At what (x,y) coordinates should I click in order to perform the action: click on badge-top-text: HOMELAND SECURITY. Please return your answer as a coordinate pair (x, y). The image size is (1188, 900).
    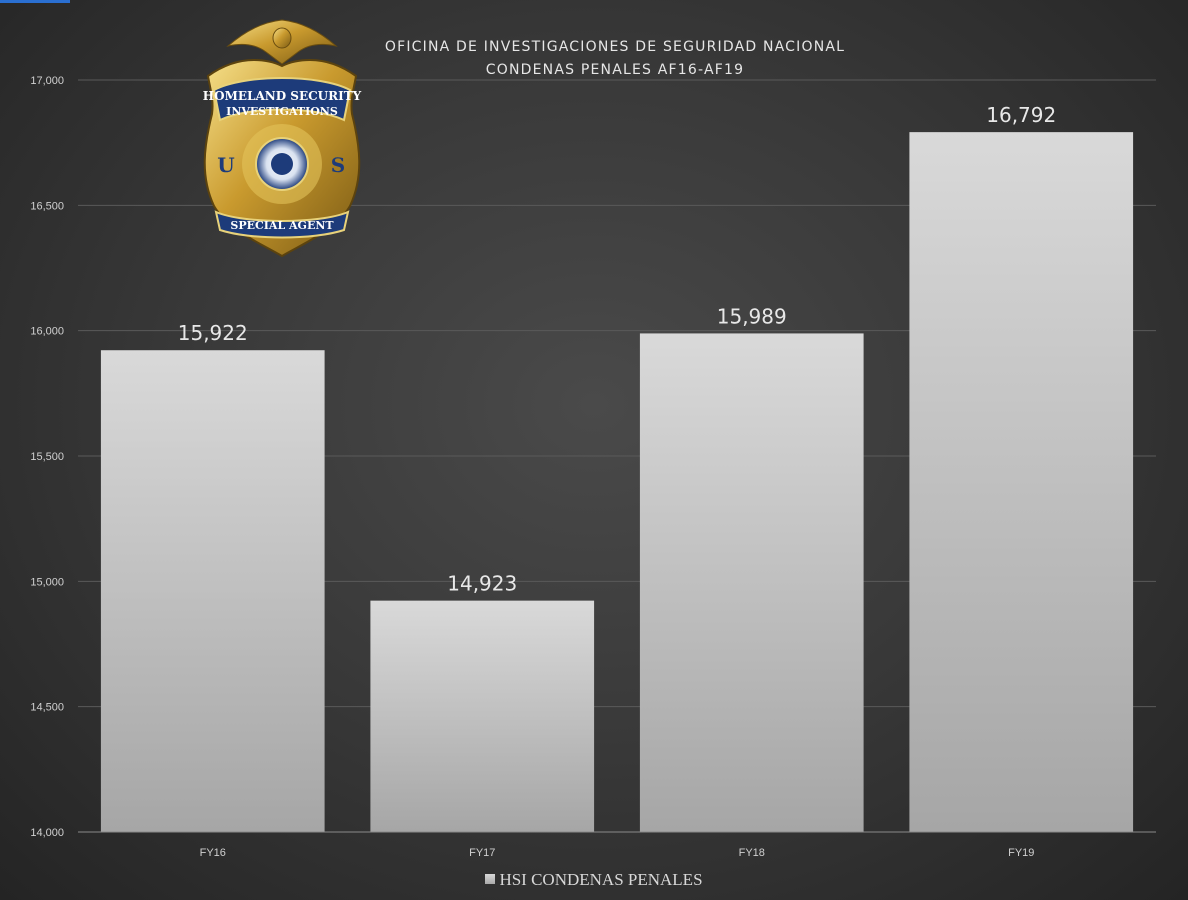
    Looking at the image, I should click on (282, 96).